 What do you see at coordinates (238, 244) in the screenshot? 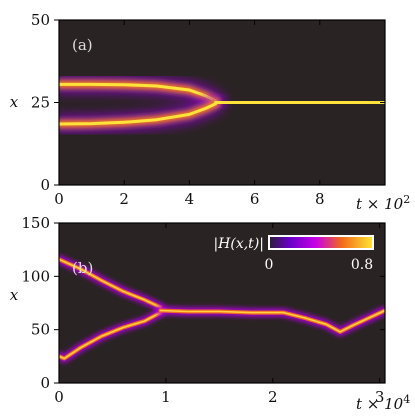
I see `colorbar-label: |H(x,t)|` at bounding box center [238, 244].